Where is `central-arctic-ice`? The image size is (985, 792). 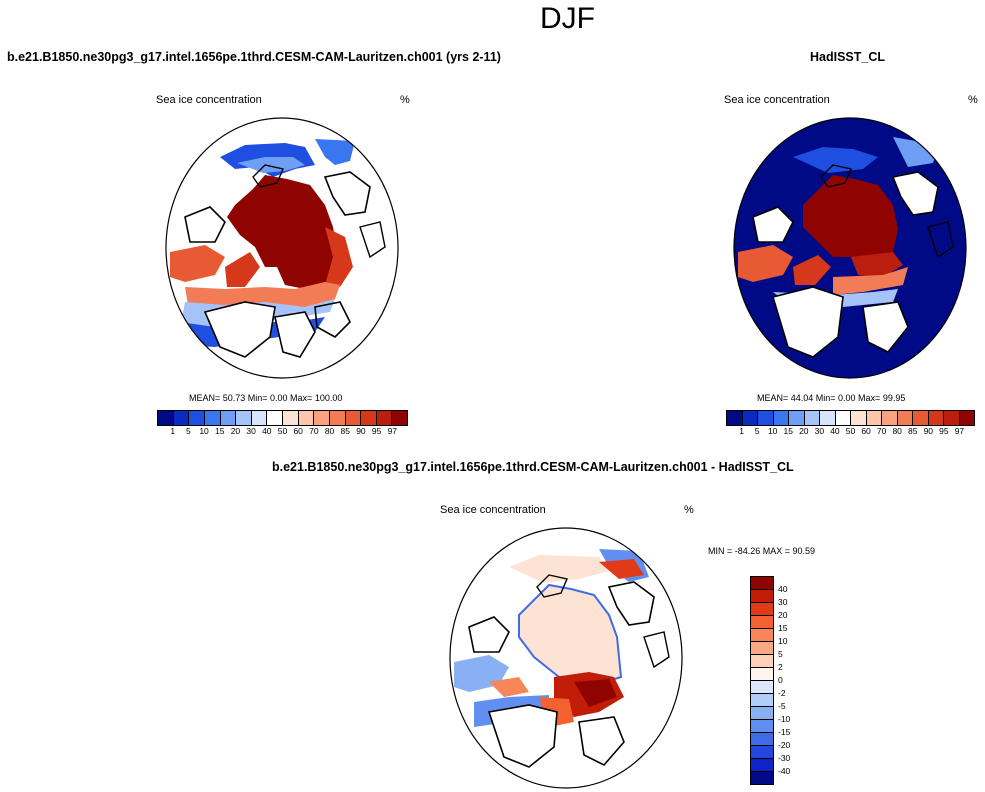
central-arctic-ice is located at coordinates (283, 232).